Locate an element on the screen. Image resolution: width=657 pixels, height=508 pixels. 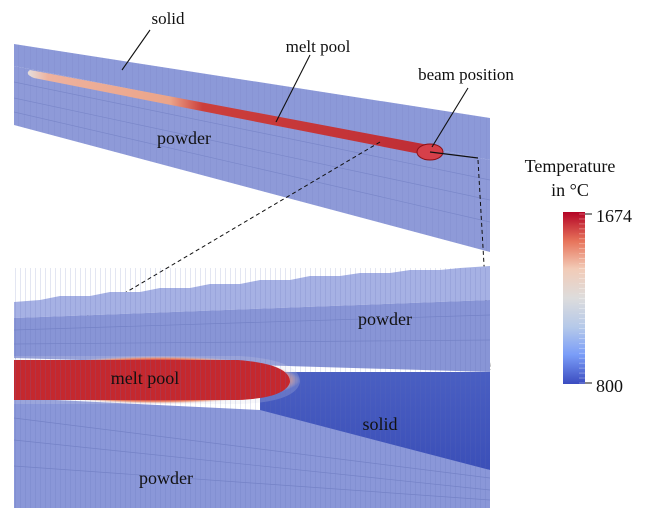
top-track is located at coordinates (230, 113).